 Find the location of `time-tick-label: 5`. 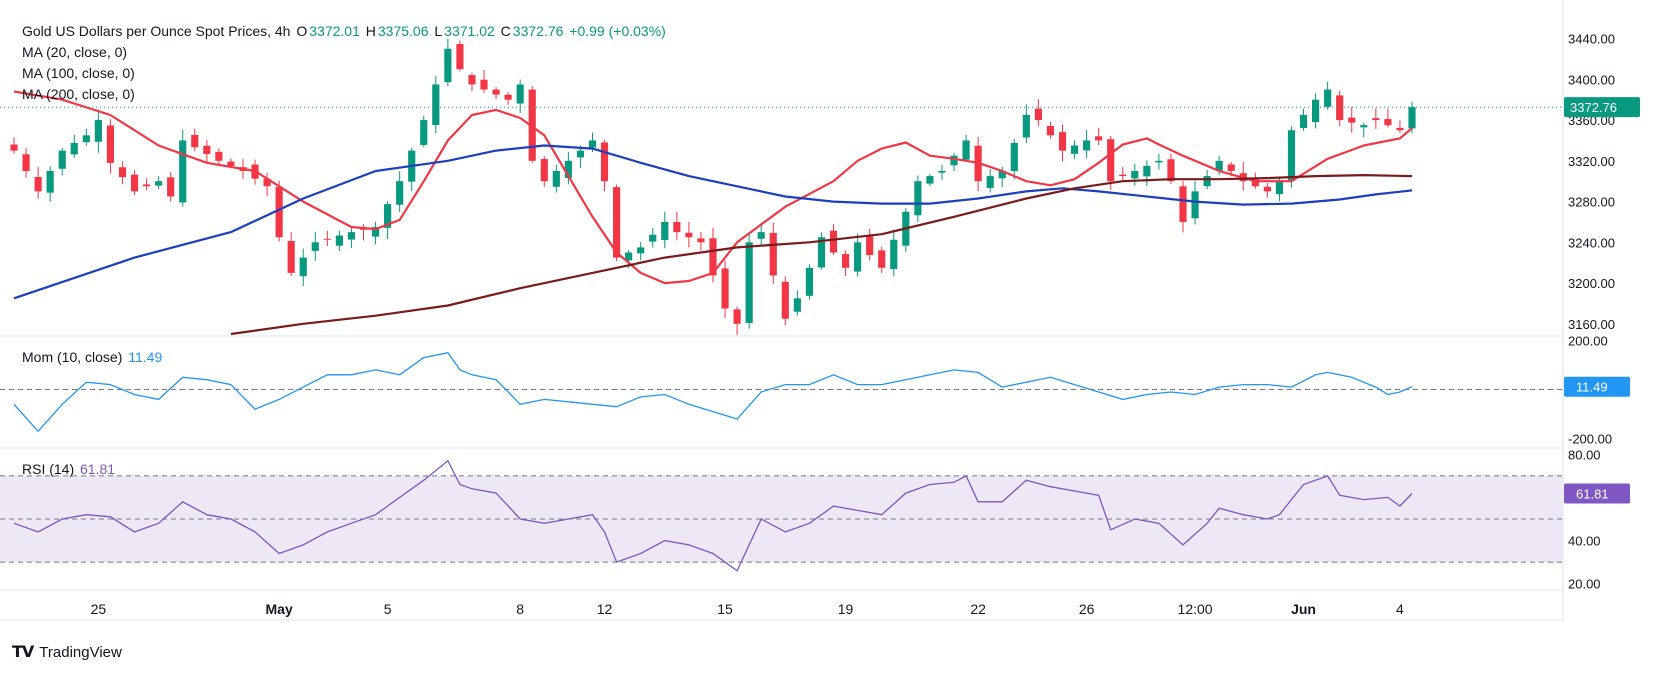

time-tick-label: 5 is located at coordinates (388, 609).